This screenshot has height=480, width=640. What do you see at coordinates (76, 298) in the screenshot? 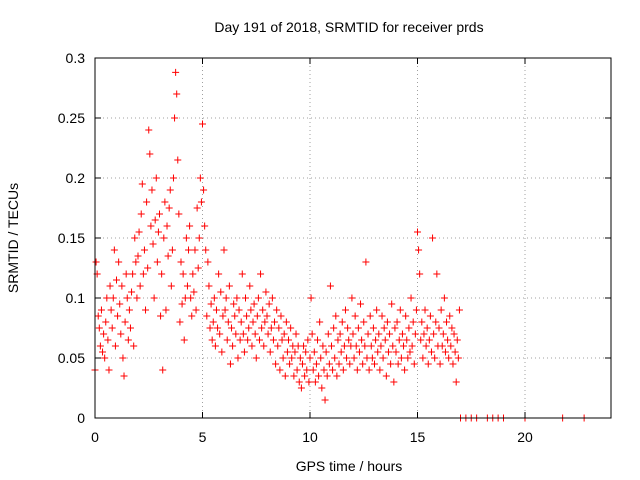
I see `y-tick-label: 0.1` at bounding box center [76, 298].